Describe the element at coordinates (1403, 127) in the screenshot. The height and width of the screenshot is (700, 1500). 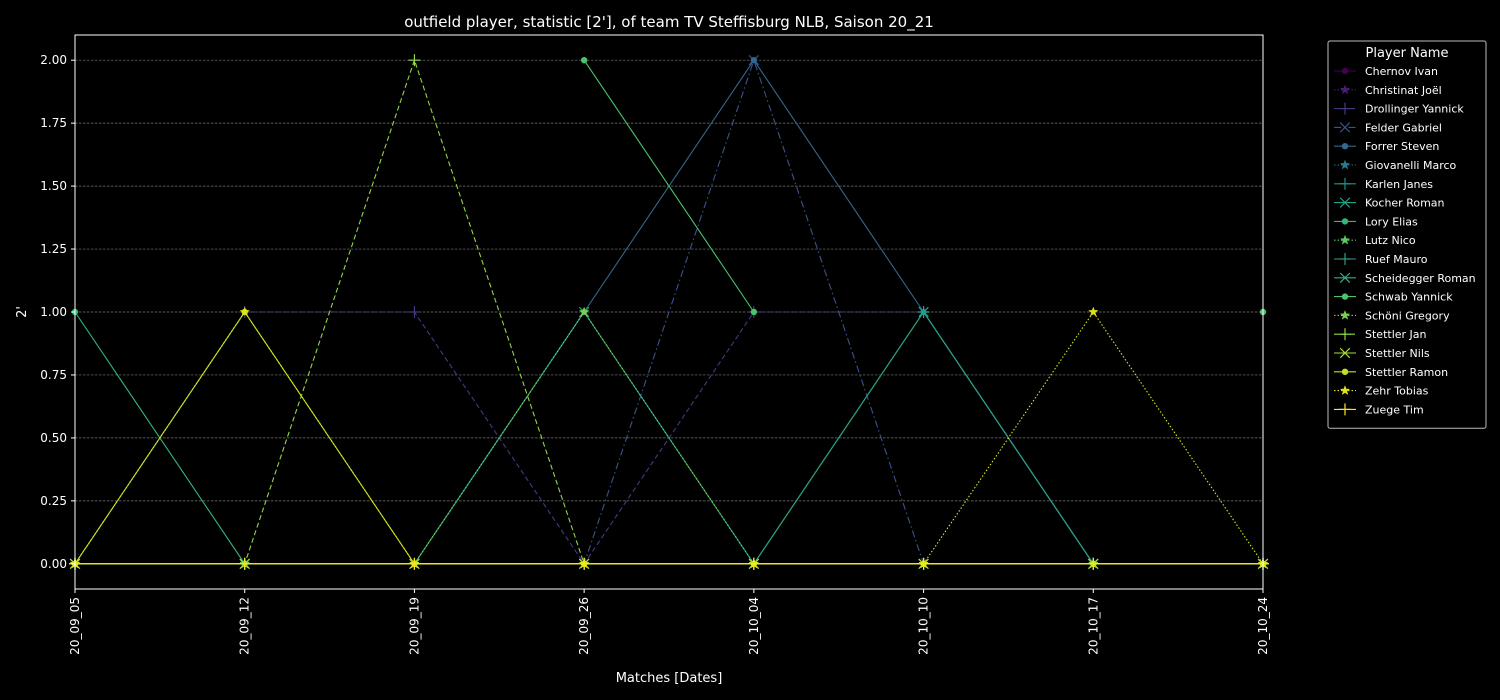
I see `legend-label: Felder Gabriel` at that location.